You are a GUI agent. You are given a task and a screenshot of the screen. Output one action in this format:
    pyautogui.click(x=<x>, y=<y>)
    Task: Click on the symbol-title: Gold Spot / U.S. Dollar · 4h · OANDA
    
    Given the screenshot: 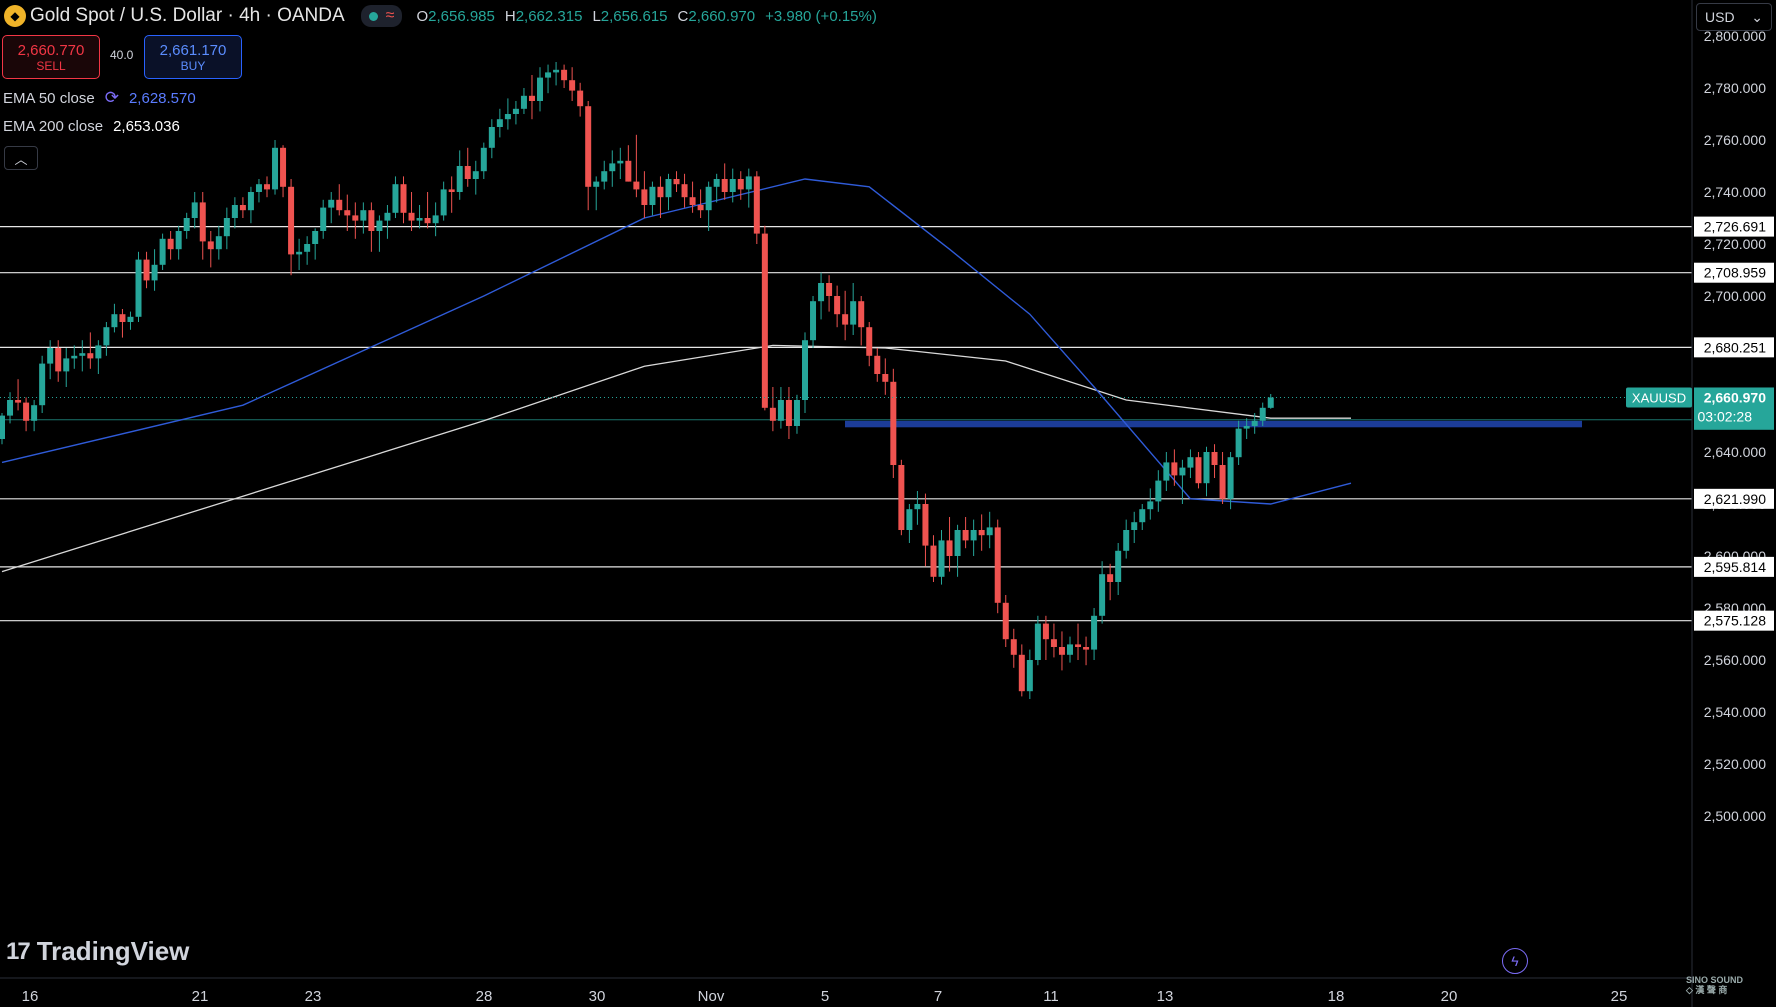 What is the action you would take?
    pyautogui.click(x=187, y=15)
    